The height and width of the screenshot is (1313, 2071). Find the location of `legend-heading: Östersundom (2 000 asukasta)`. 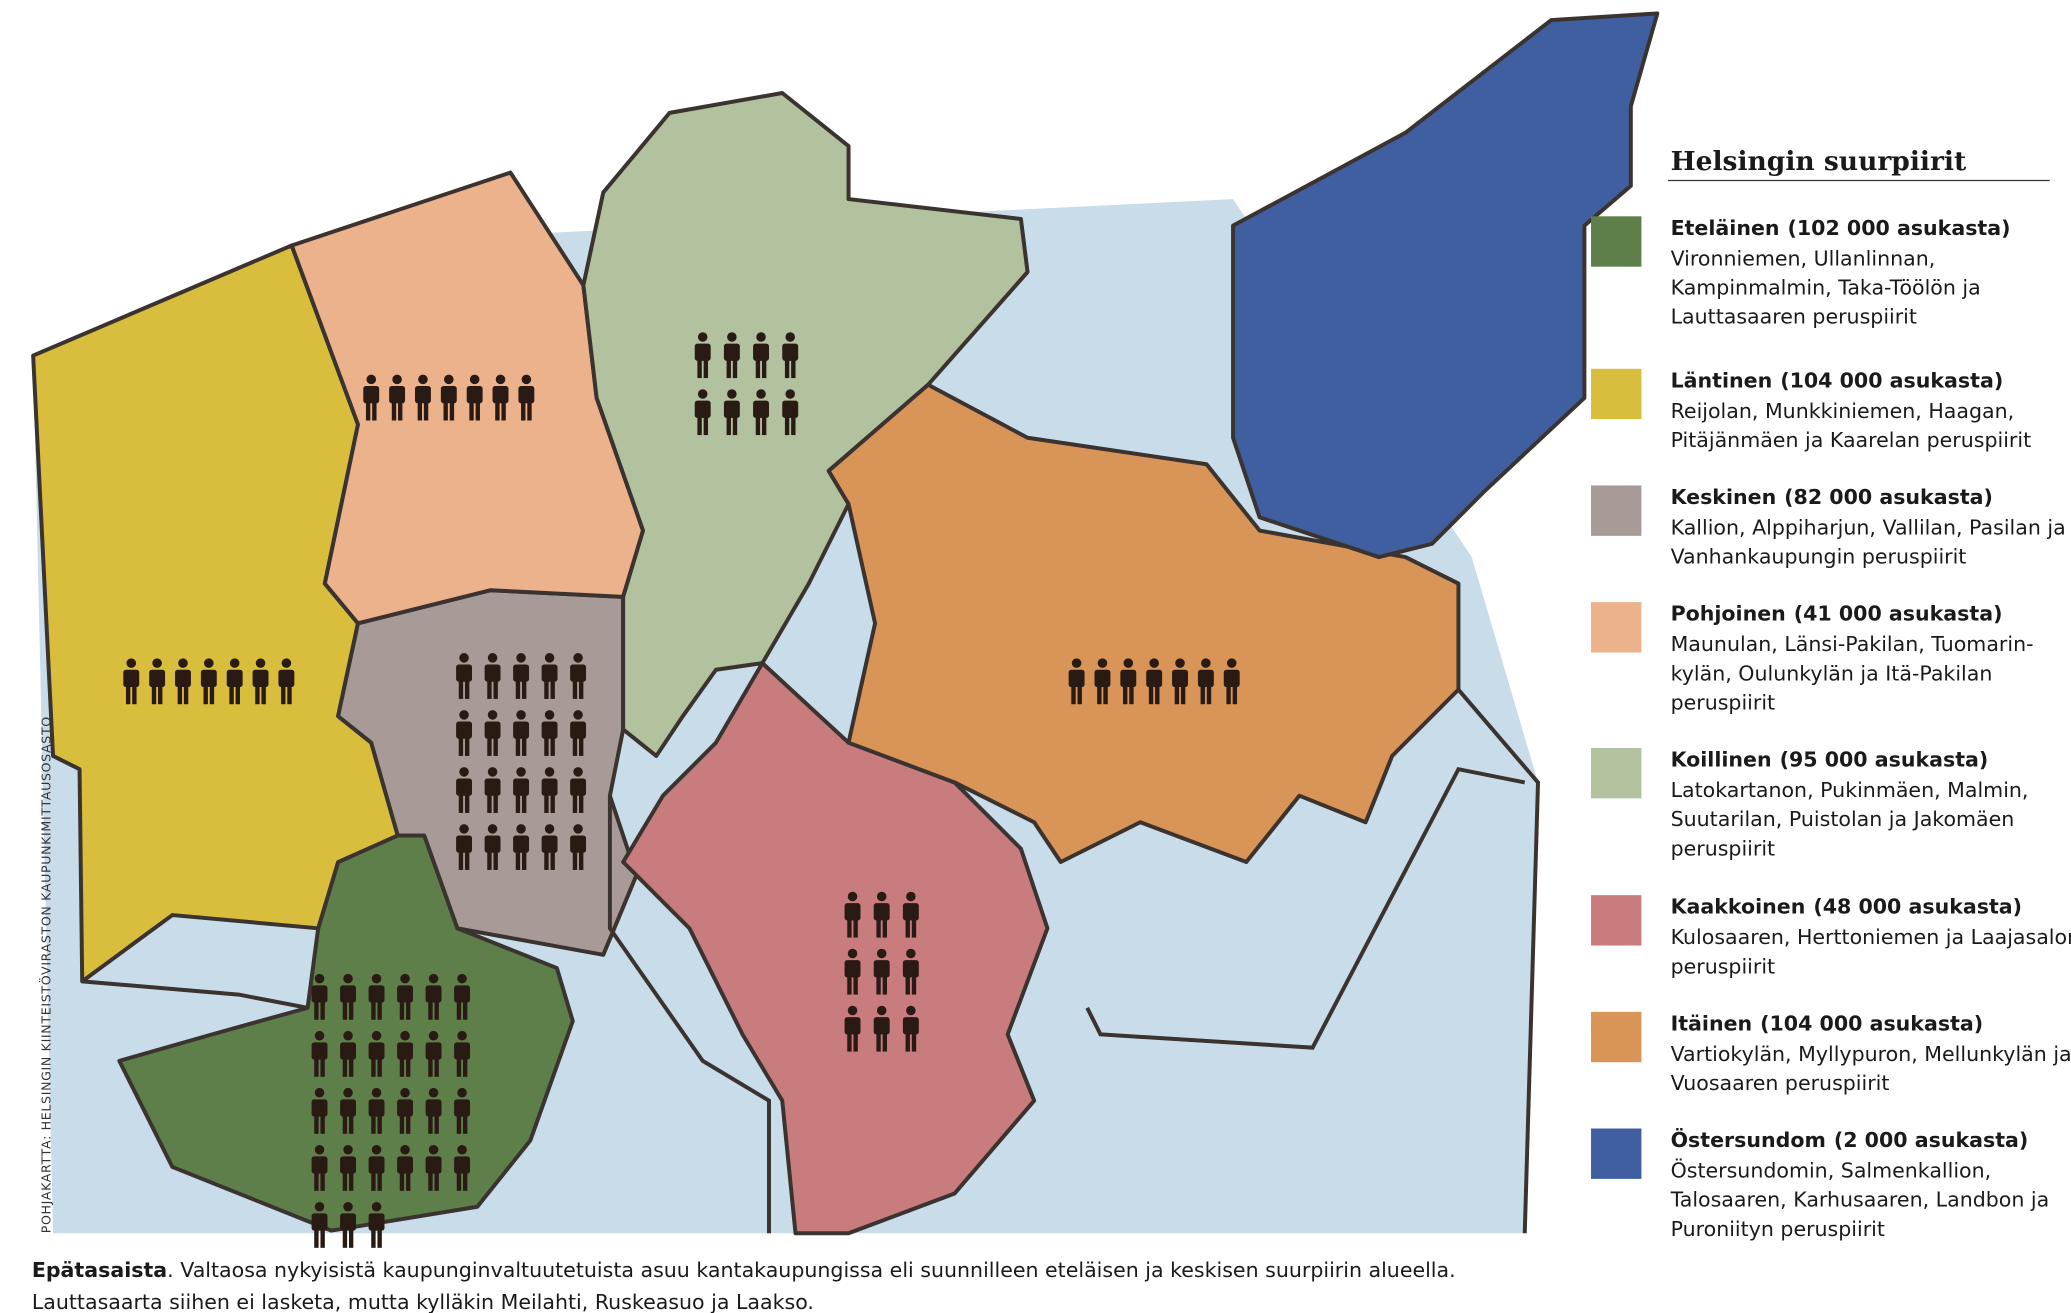

legend-heading: Östersundom (2 000 asukasta) is located at coordinates (1850, 1139).